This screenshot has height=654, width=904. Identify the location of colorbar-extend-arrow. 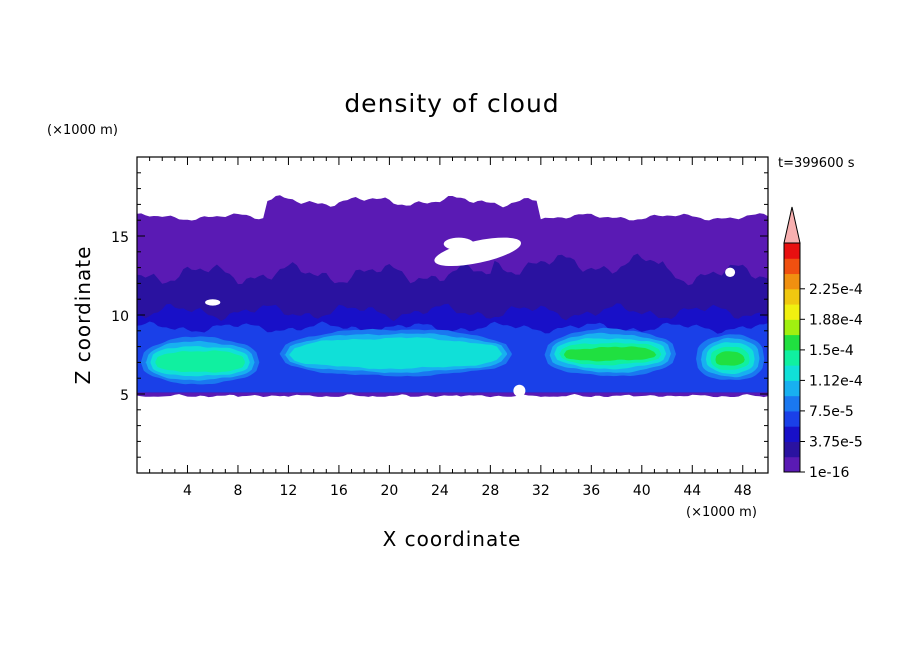
(792, 225).